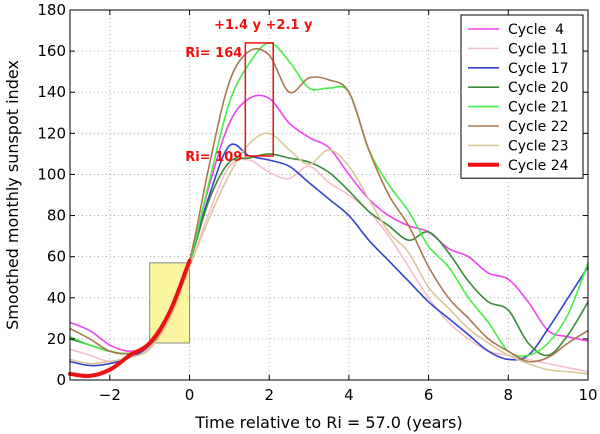 The image size is (600, 434). I want to click on y-tick-label: 40, so click(56, 298).